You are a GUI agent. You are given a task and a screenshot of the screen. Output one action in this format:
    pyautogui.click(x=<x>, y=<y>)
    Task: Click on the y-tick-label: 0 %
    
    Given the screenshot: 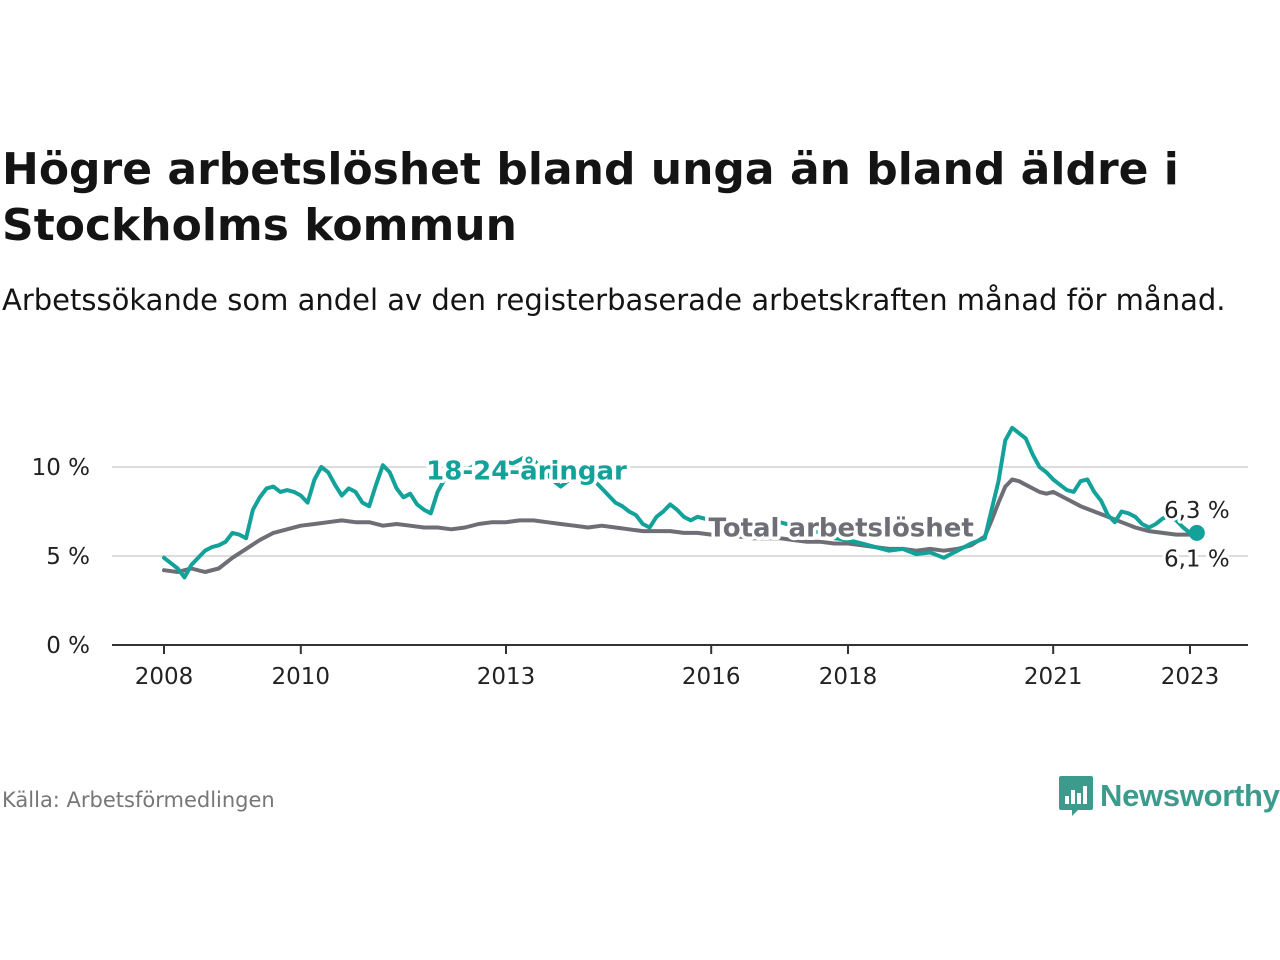 What is the action you would take?
    pyautogui.click(x=68, y=646)
    